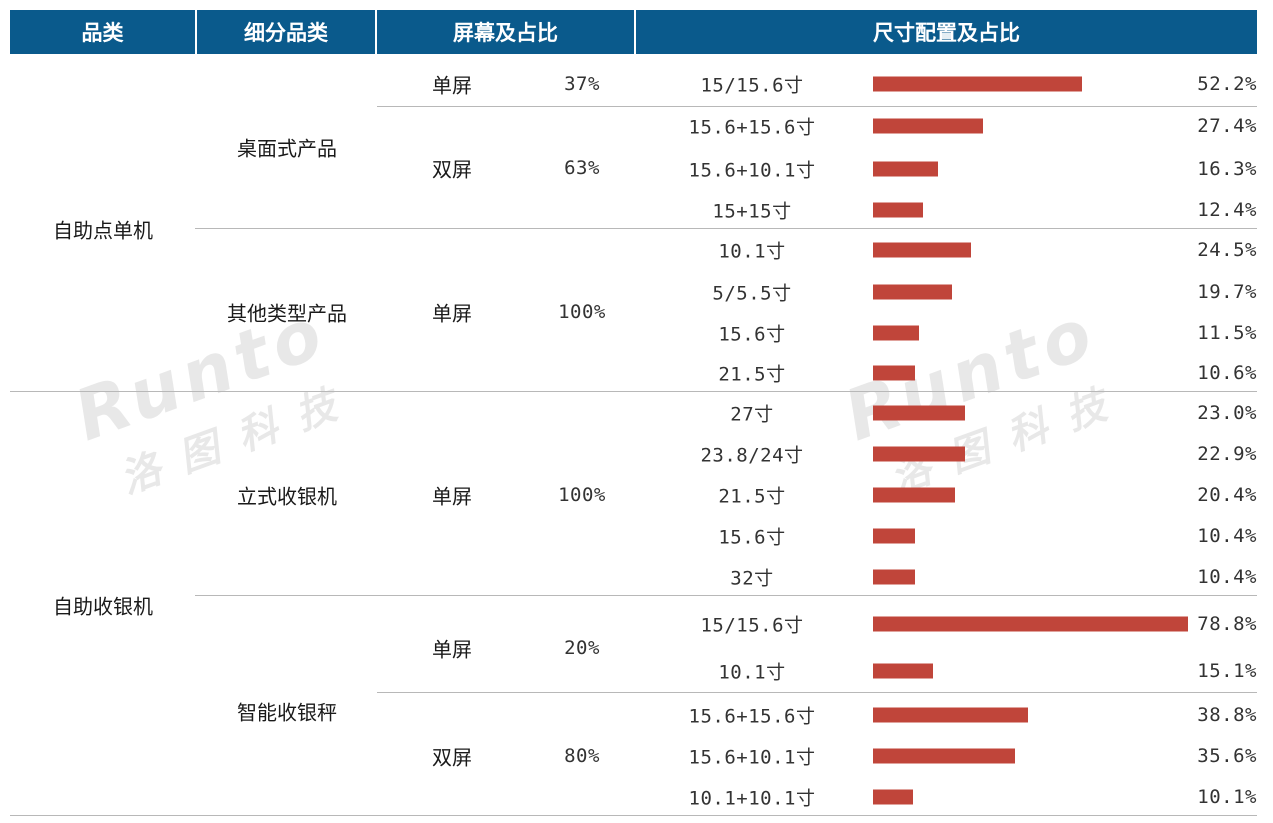 This screenshot has height=823, width=1273. What do you see at coordinates (1227, 250) in the screenshot?
I see `size-percentage: 24.5%` at bounding box center [1227, 250].